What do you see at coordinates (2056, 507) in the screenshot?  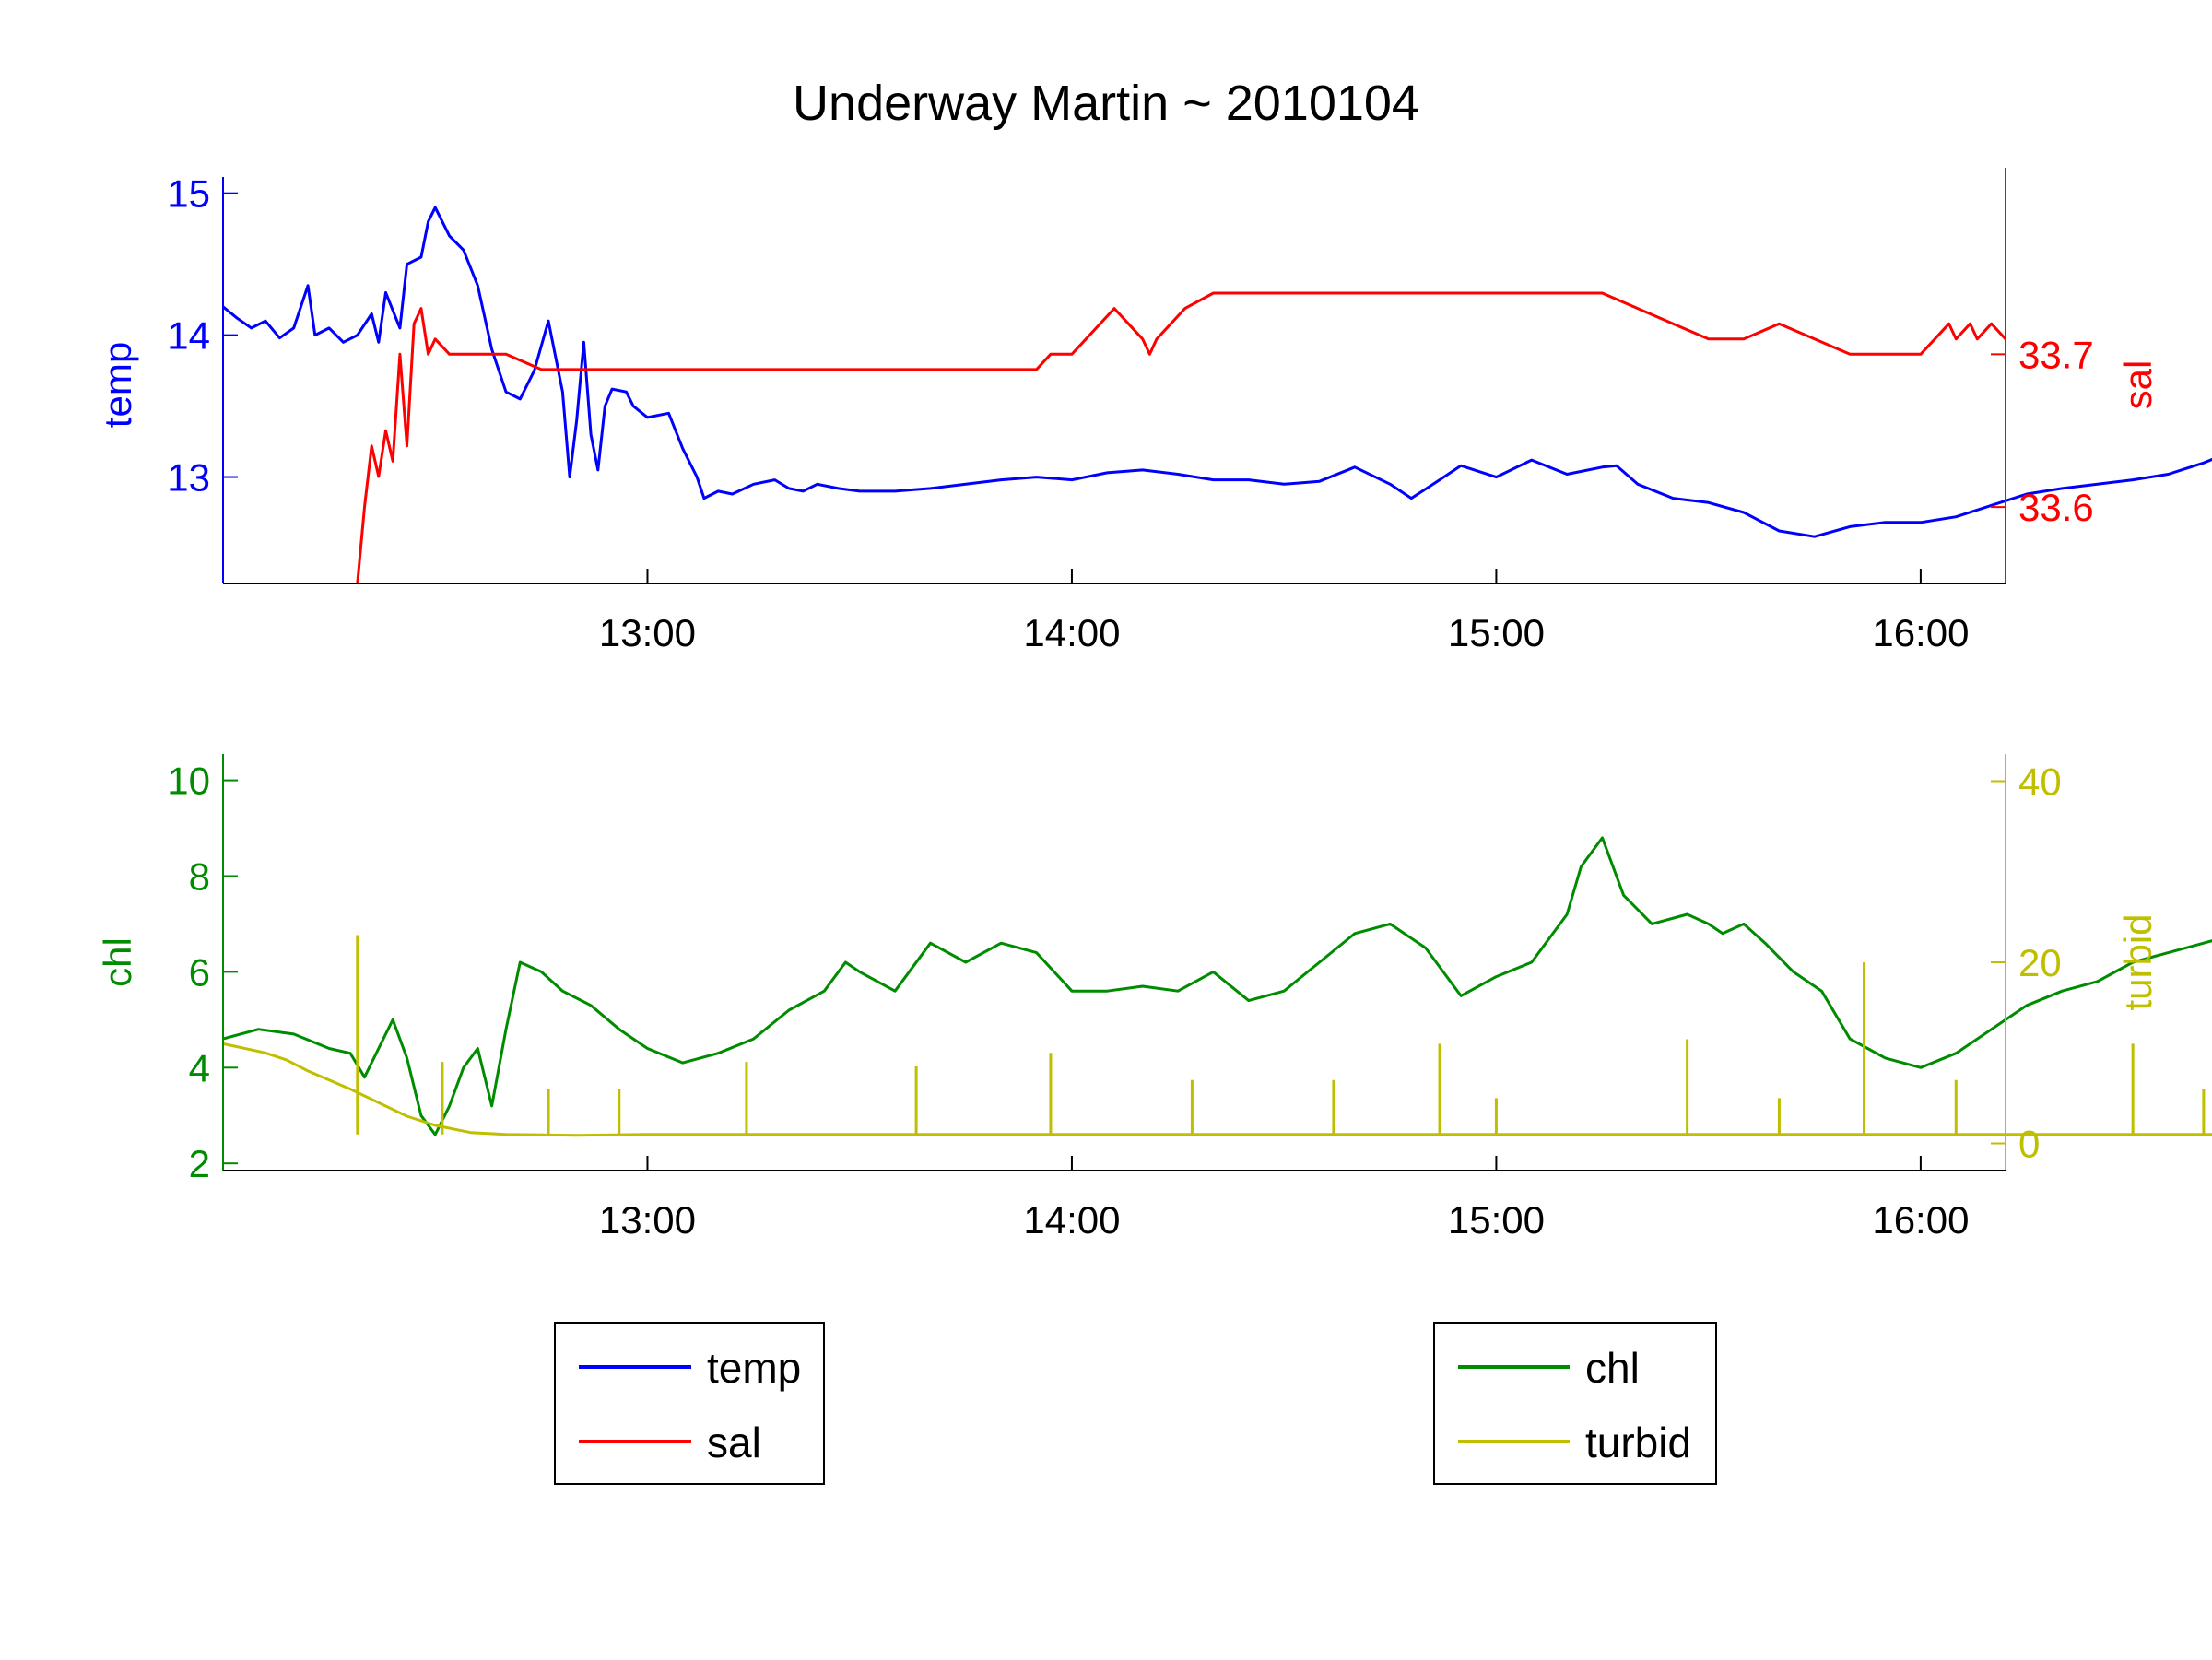 I see `right-tick-label: 33.6` at bounding box center [2056, 507].